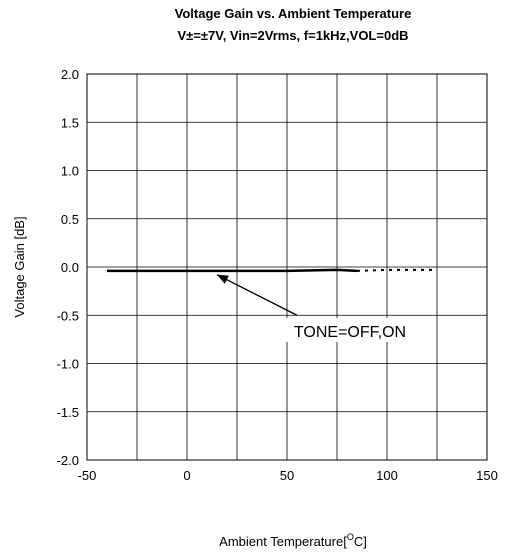  Describe the element at coordinates (68, 315) in the screenshot. I see `y-tick-label: -0.5` at that location.